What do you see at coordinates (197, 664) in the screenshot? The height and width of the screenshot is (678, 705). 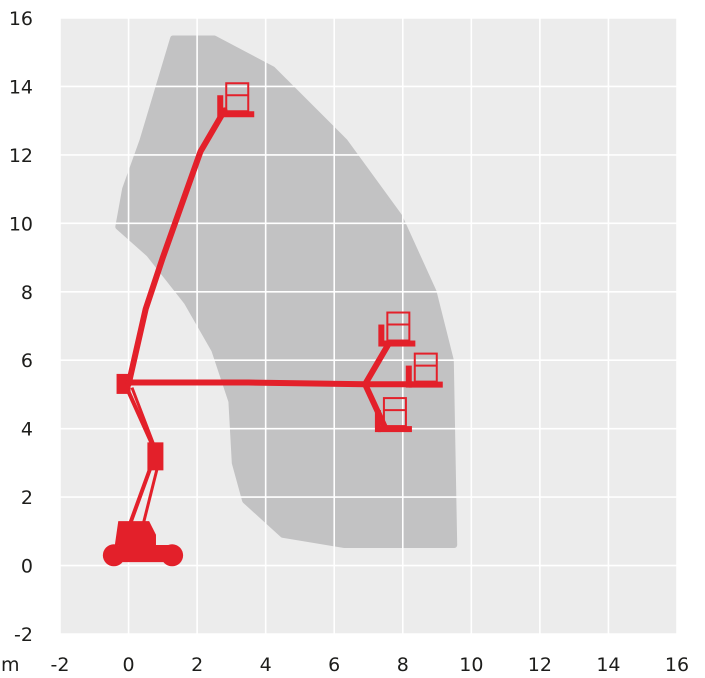 I see `x-tick-label: 2` at bounding box center [197, 664].